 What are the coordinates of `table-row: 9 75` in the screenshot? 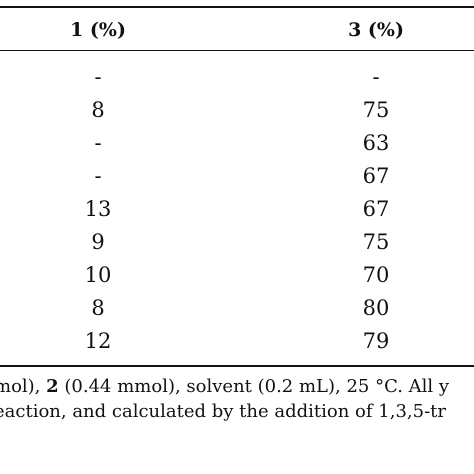 It's located at (237, 242).